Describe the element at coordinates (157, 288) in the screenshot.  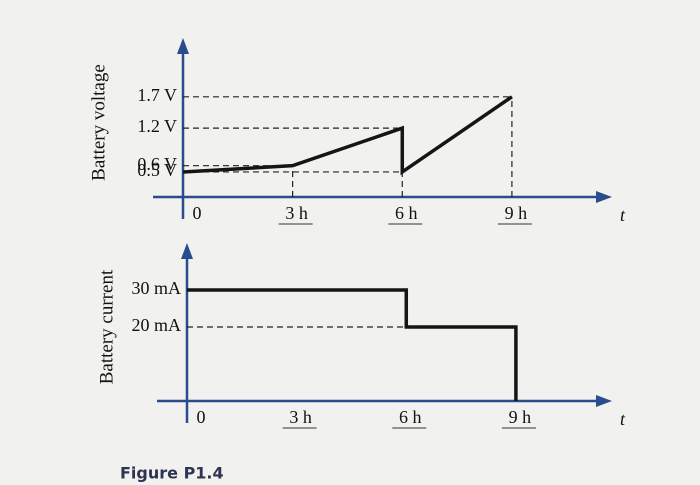
I see `y-tick-label: 30 mA` at that location.